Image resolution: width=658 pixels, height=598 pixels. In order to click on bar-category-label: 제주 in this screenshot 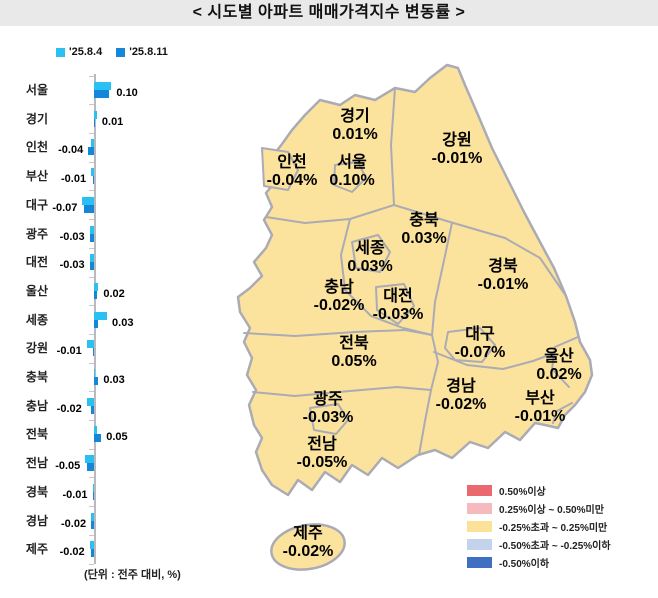, I will do `click(36, 549)`.